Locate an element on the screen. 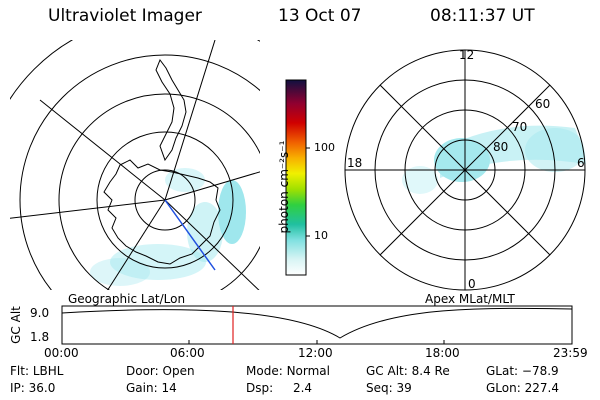  gcalt-value: 8.4 Re is located at coordinates (430, 371).